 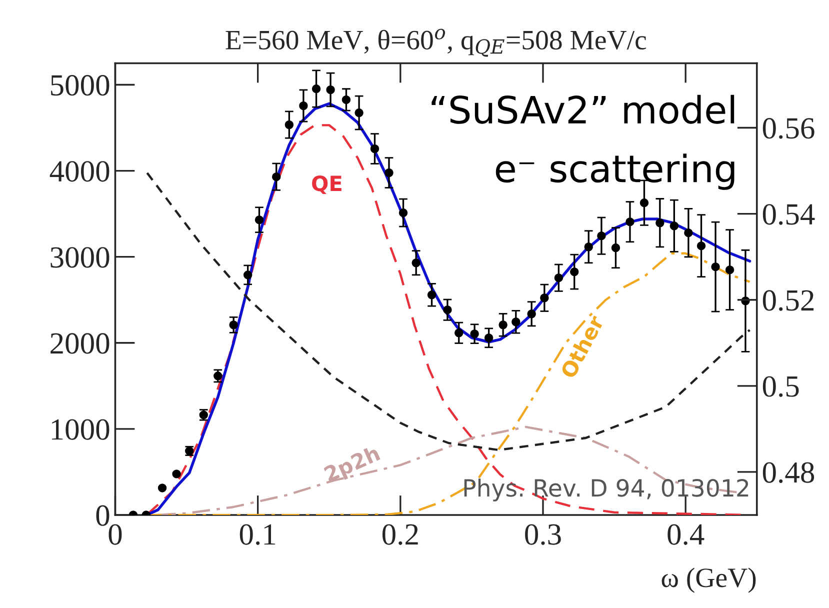 What do you see at coordinates (788, 128) in the screenshot?
I see `y2-tick-label: 0.56` at bounding box center [788, 128].